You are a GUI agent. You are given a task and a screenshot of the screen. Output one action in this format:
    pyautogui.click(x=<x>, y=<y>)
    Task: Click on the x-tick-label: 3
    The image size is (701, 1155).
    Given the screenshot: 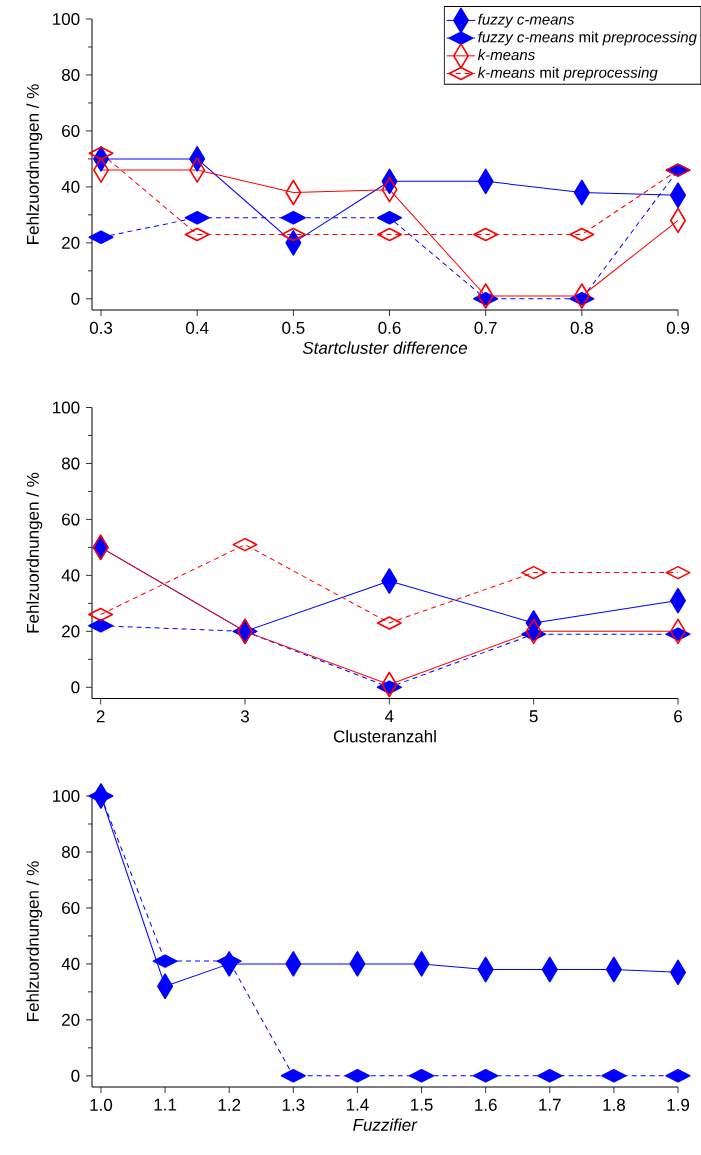 What is the action you would take?
    pyautogui.click(x=244, y=716)
    